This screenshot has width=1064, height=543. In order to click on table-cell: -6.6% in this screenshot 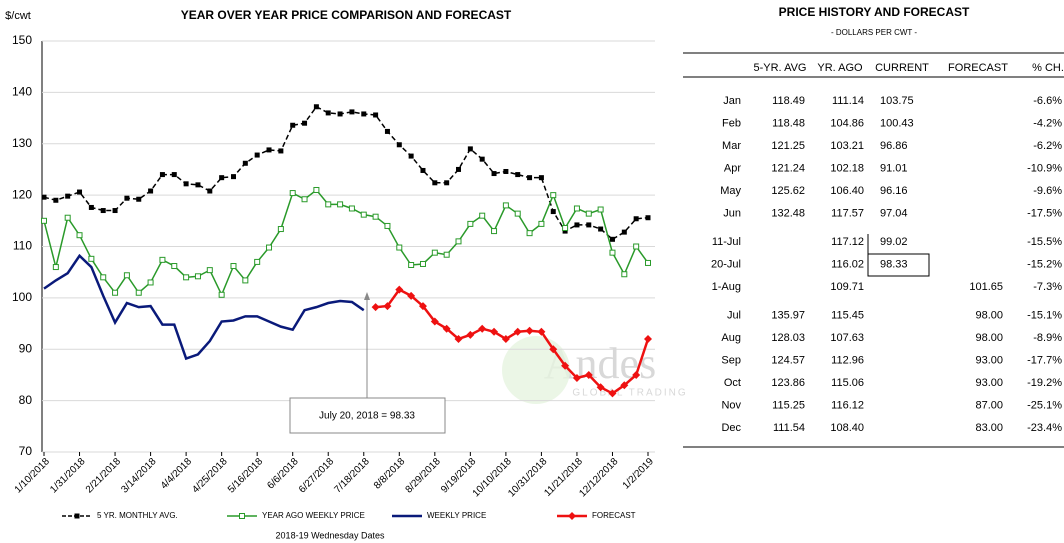, I will do `click(1047, 101)`.